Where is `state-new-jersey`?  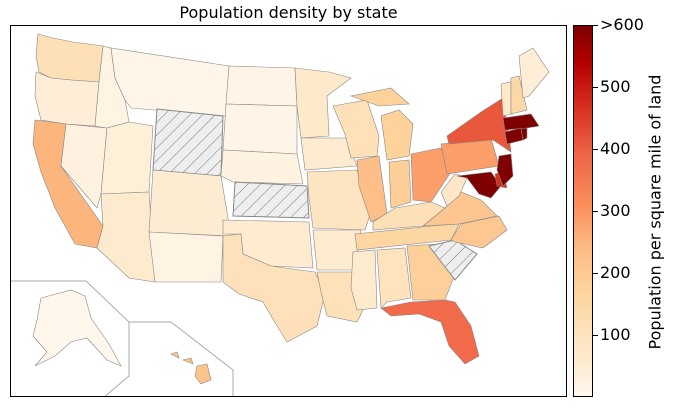
state-new-jersey is located at coordinates (505, 170).